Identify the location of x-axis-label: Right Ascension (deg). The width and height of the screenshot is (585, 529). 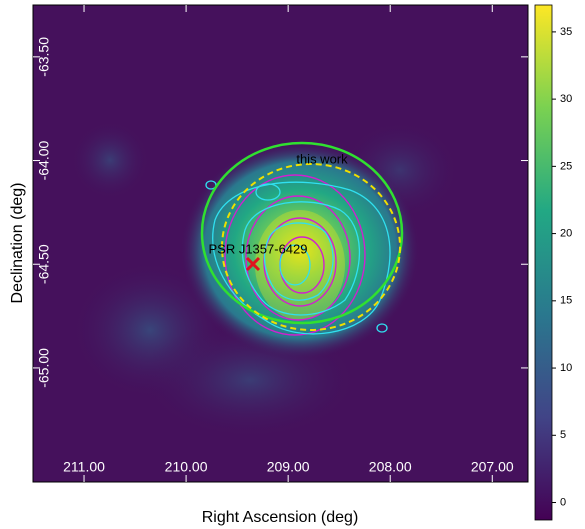
(280, 517).